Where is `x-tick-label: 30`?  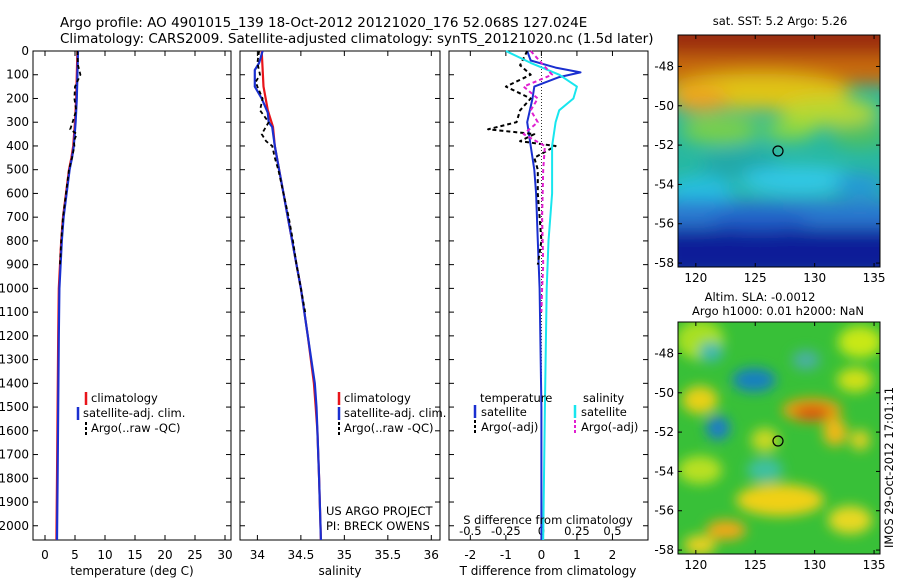
x-tick-label: 30 is located at coordinates (224, 555).